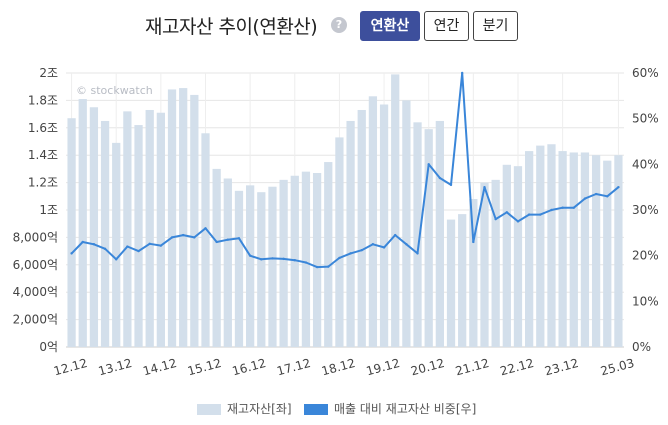 Image resolution: width=668 pixels, height=425 pixels. Describe the element at coordinates (339, 25) in the screenshot. I see `help-icon: ?` at that location.